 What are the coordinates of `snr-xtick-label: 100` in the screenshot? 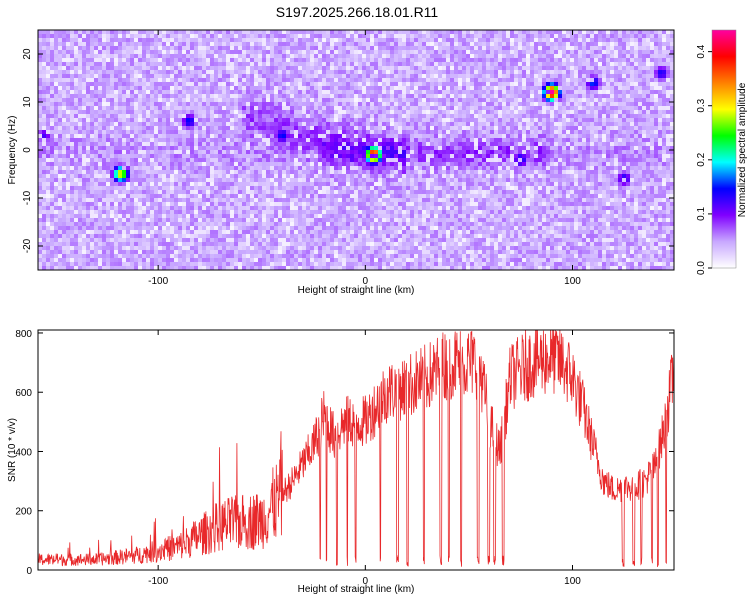 It's located at (572, 581).